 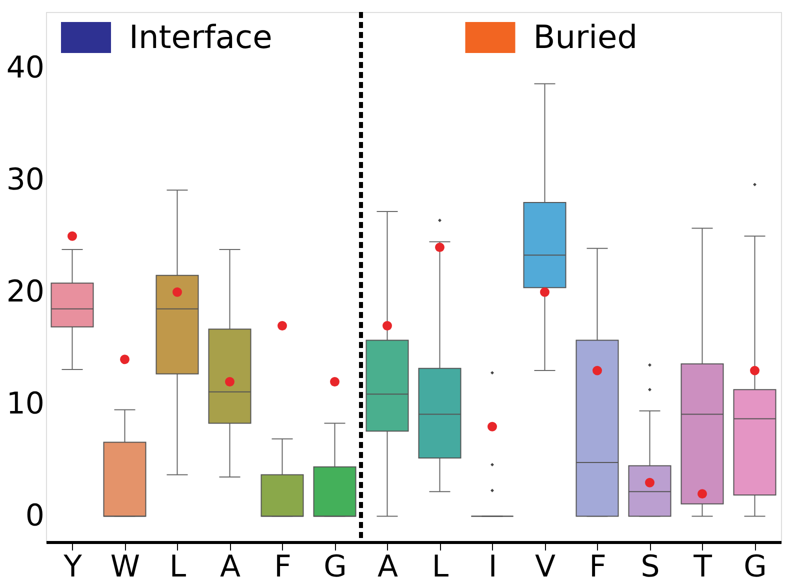 I want to click on x-tick-label: S, so click(x=650, y=567).